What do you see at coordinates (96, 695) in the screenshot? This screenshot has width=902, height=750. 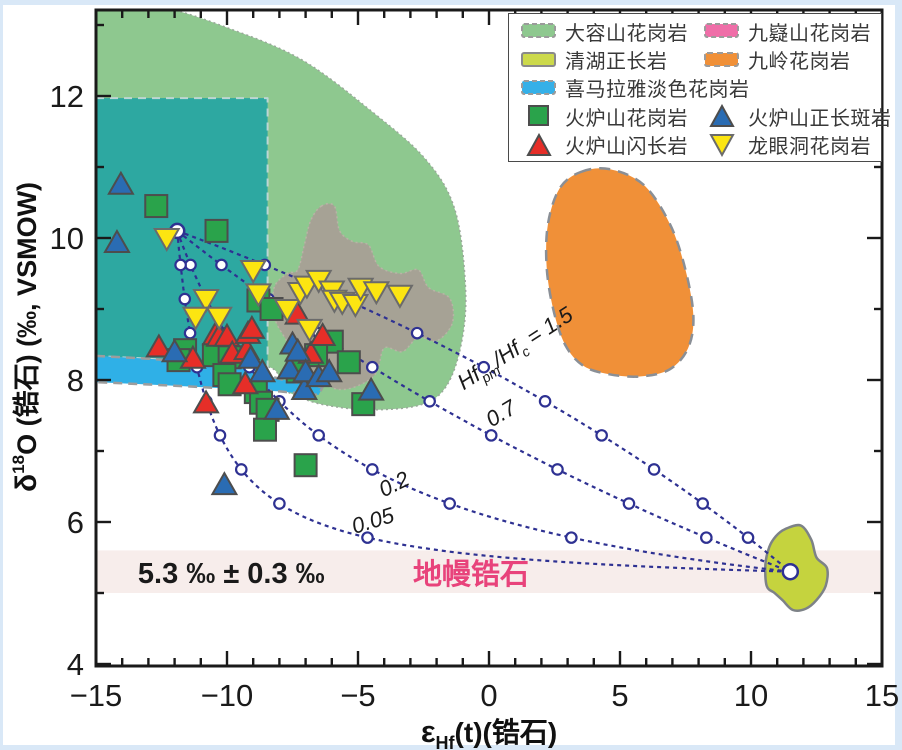 I see `x-tick-label: −15` at bounding box center [96, 695].